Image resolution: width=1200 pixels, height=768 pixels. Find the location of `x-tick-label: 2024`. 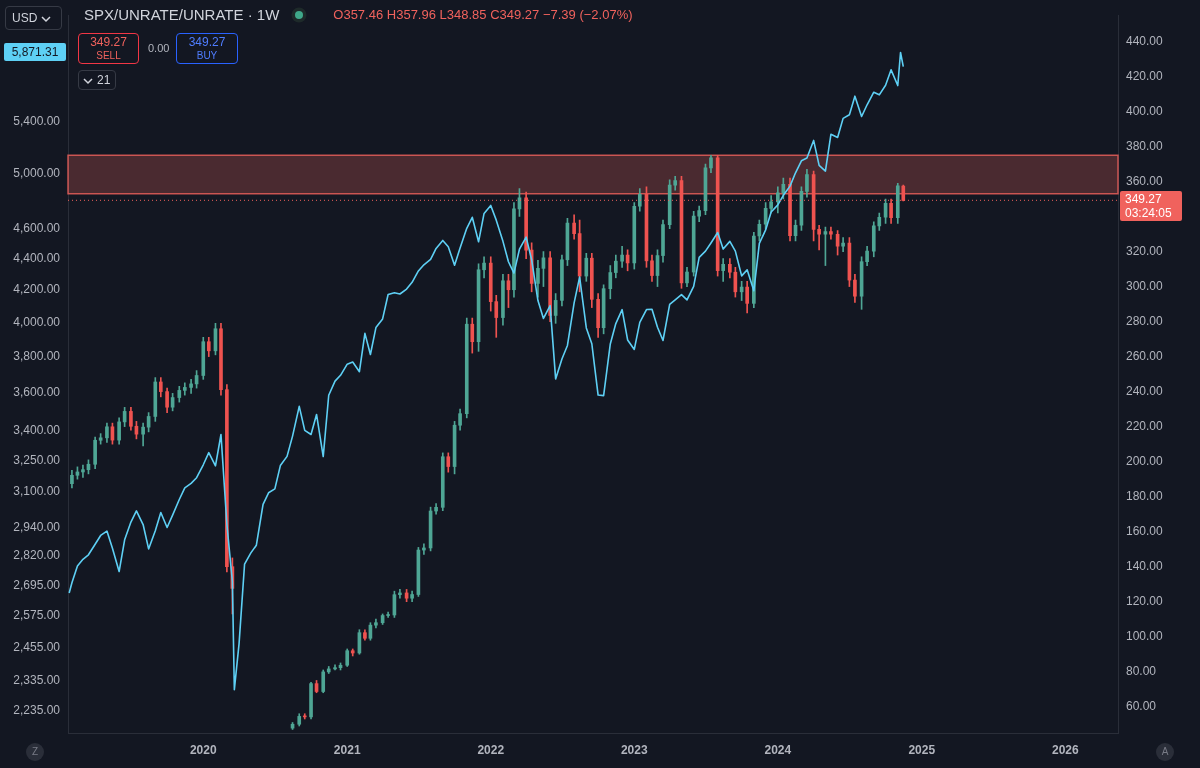

x-tick-label: 2024 is located at coordinates (778, 749).